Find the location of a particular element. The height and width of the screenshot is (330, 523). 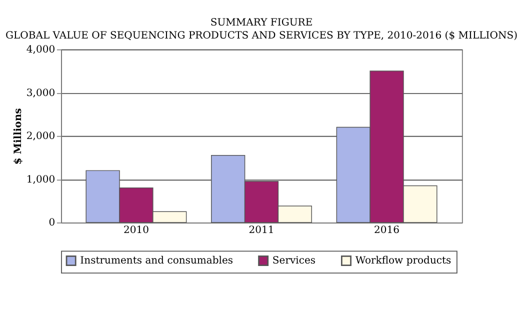

legend-label: Workflow products is located at coordinates (403, 260).